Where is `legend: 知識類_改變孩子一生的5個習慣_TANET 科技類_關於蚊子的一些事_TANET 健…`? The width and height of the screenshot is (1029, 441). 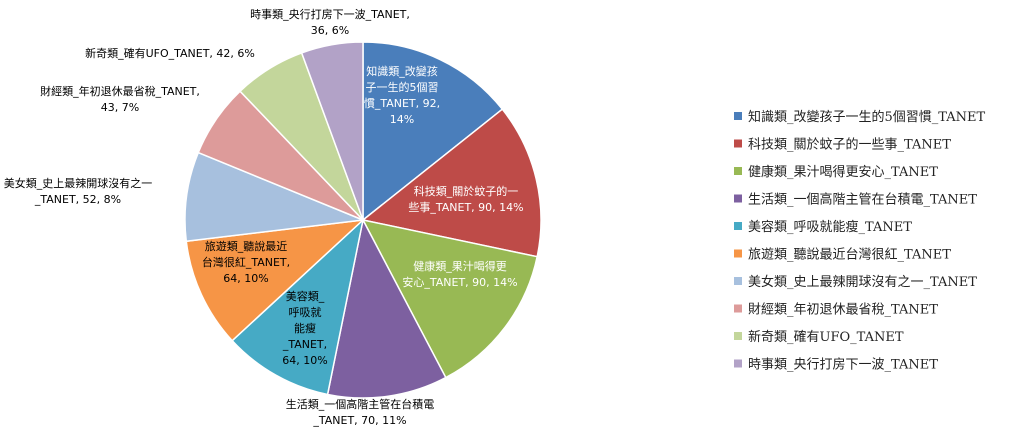 legend: 知識類_改變孩子一生的5個習慣_TANET 科技類_關於蚊子的一些事_TANET 健… is located at coordinates (859, 241).